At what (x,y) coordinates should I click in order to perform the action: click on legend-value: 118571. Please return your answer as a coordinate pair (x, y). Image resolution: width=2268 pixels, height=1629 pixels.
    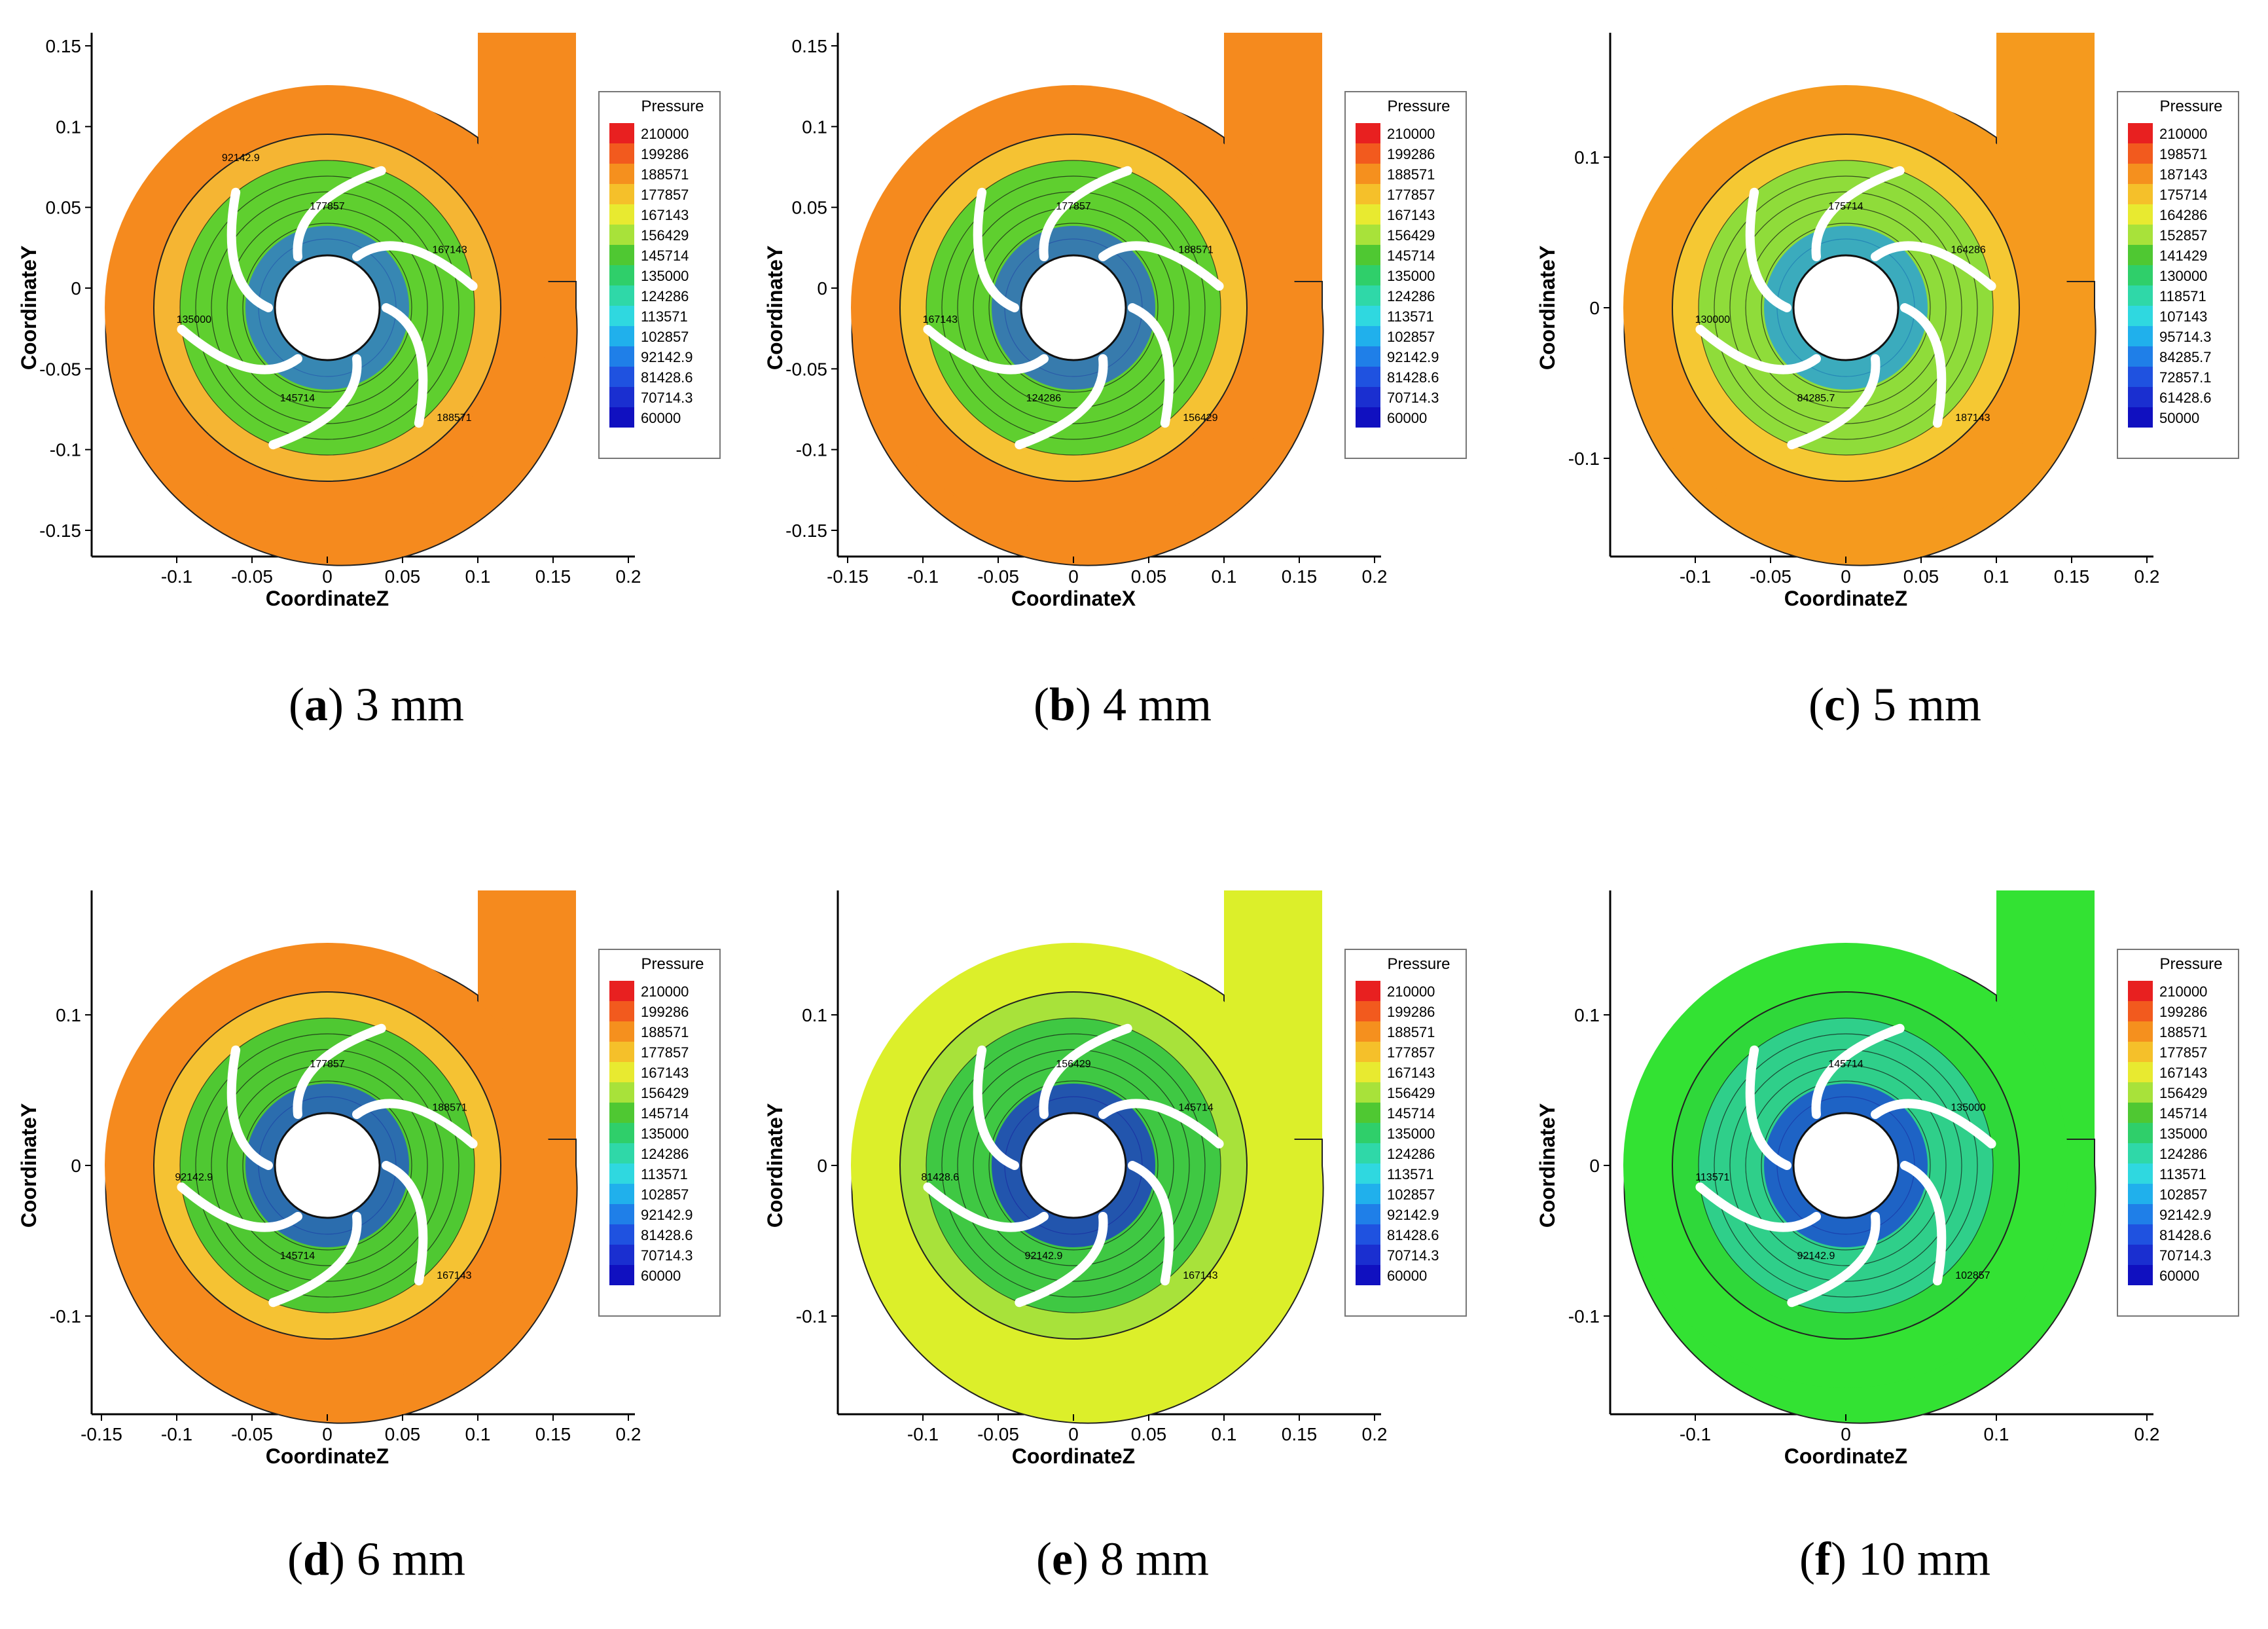
    Looking at the image, I should click on (2182, 296).